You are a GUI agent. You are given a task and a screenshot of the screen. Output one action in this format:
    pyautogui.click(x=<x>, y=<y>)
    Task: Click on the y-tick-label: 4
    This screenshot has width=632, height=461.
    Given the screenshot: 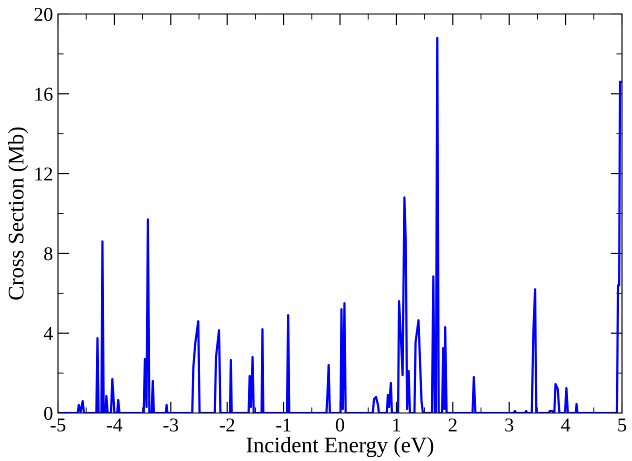 What is the action you would take?
    pyautogui.click(x=48, y=333)
    